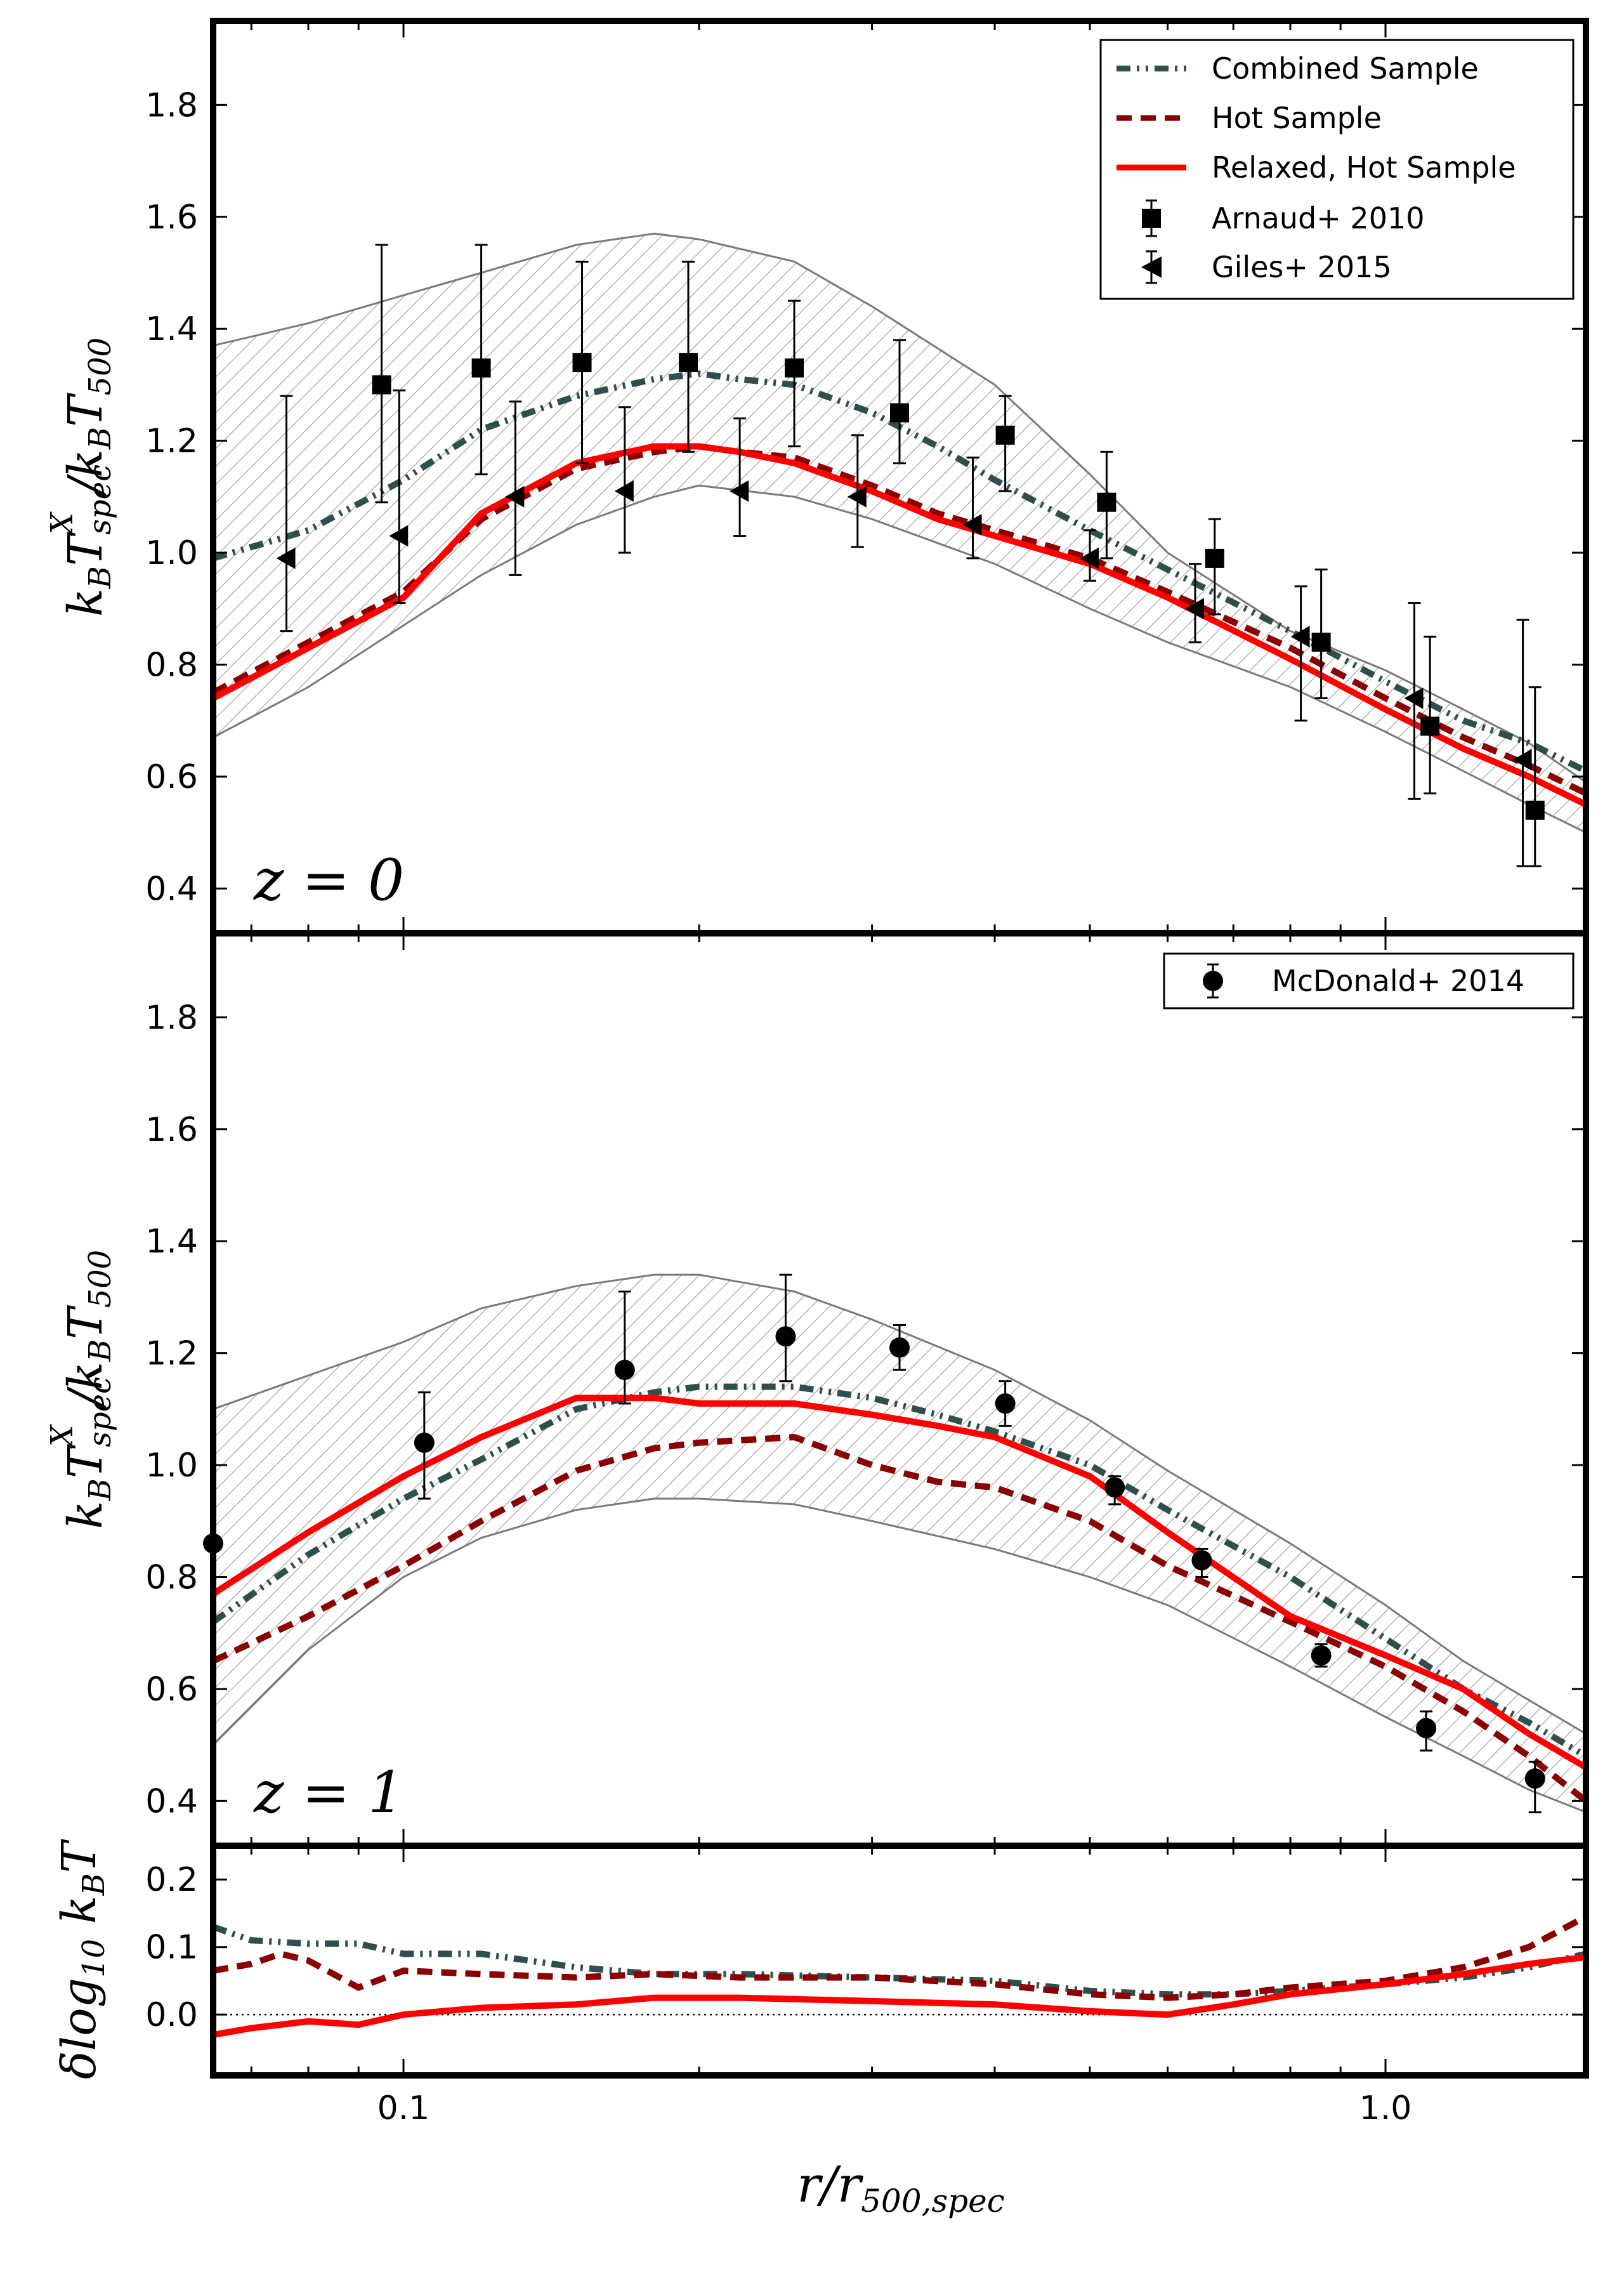 The image size is (1624, 2274). Describe the element at coordinates (1302, 267) in the screenshot. I see `legend-label-giles: Giles+ 2015` at that location.